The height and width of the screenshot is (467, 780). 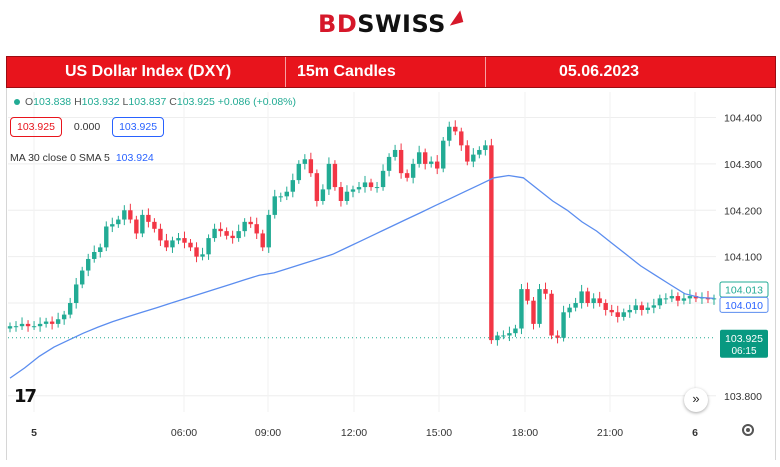 I want to click on y-tick-label: 104.200, so click(x=743, y=211).